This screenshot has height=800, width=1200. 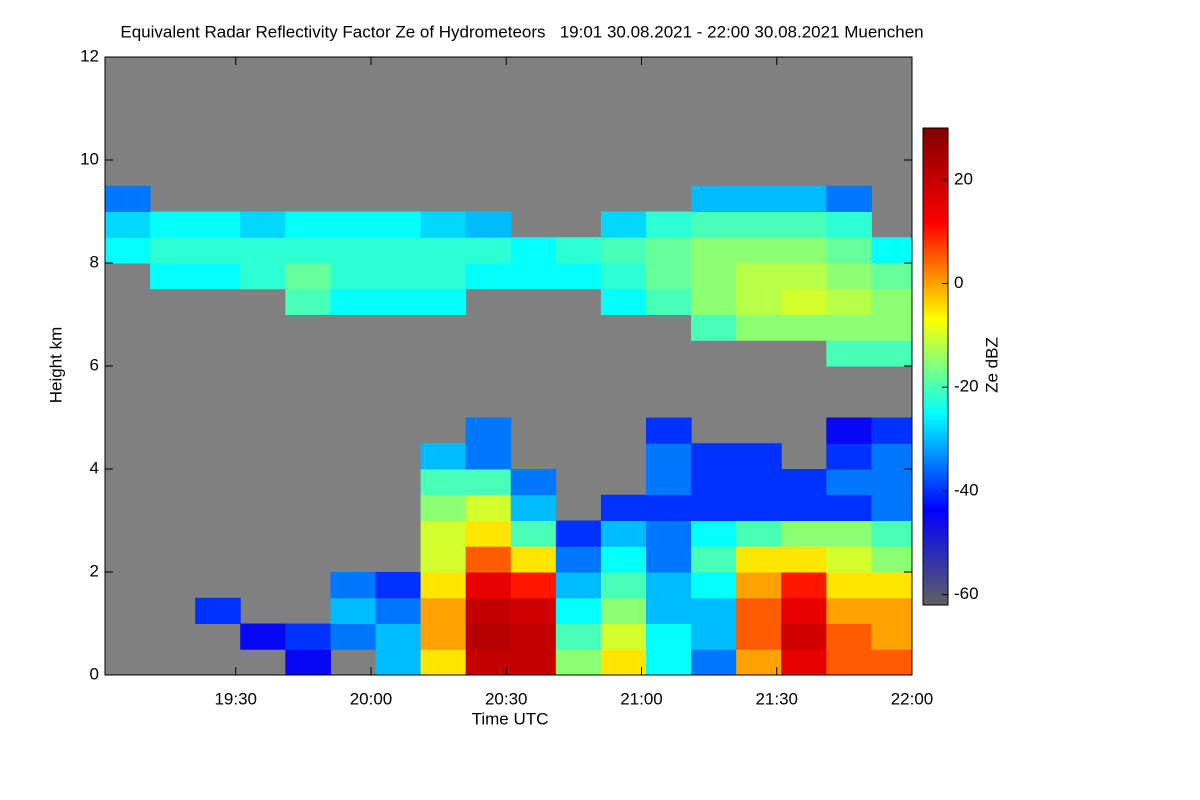 I want to click on y-tick-label: 6, so click(x=94, y=364).